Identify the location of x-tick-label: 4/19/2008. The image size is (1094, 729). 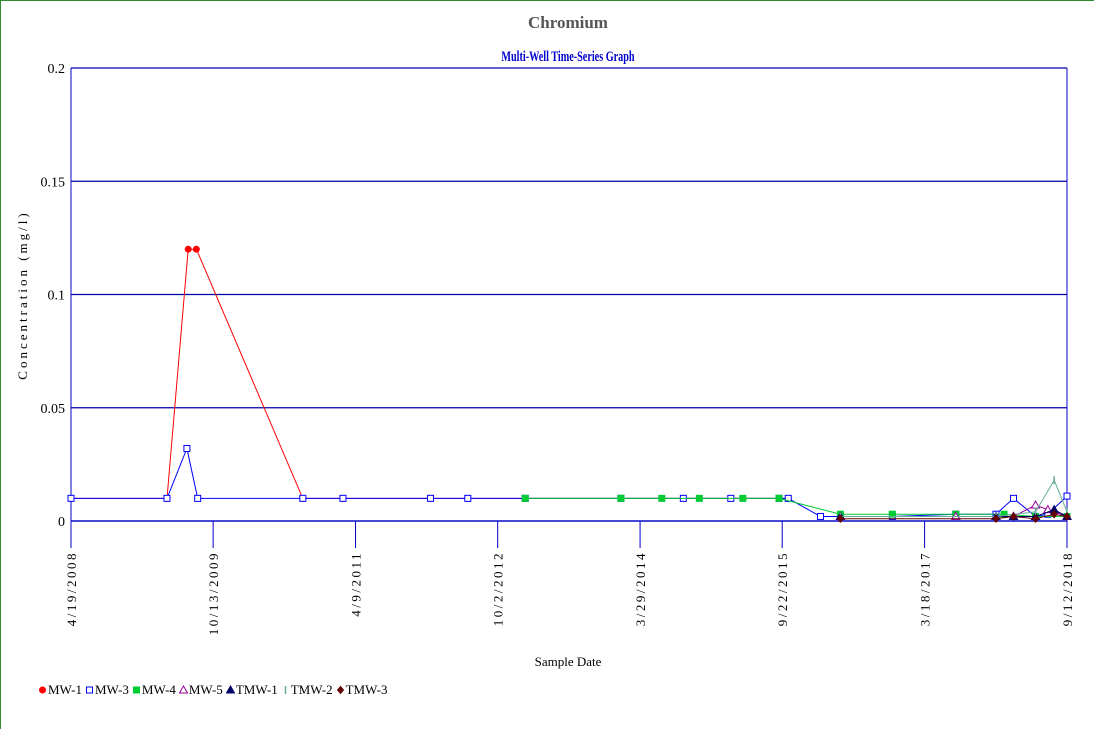
(71, 588).